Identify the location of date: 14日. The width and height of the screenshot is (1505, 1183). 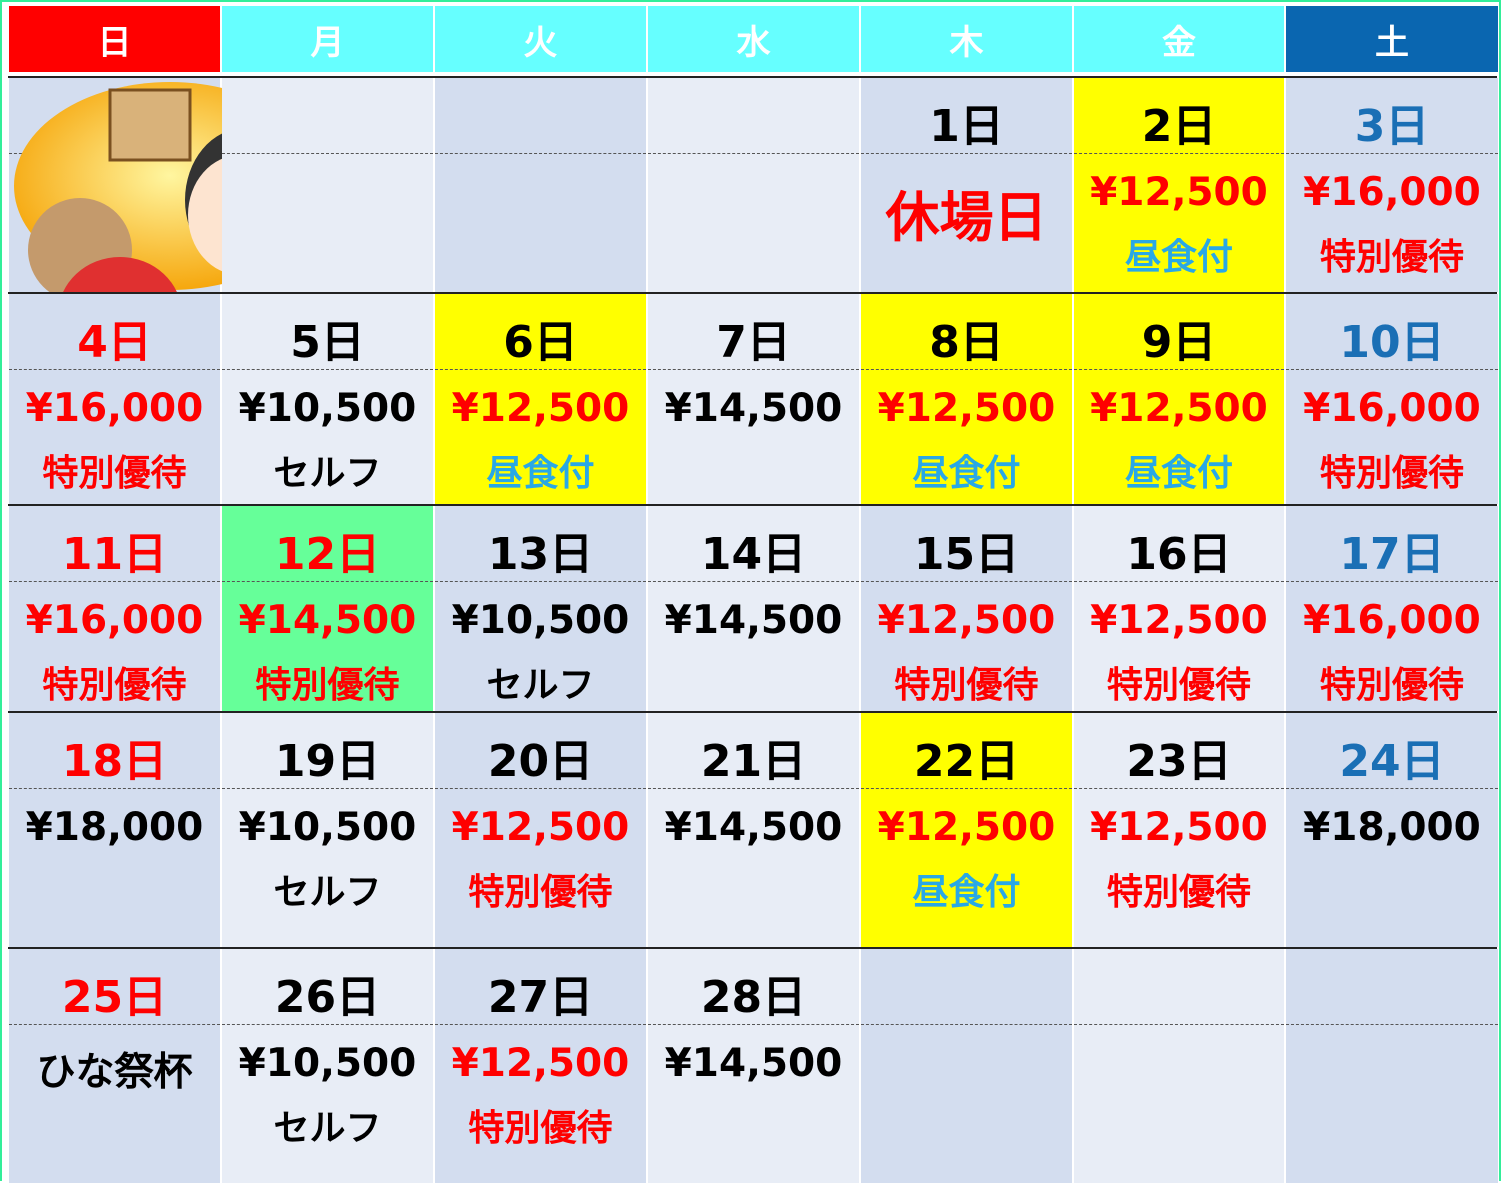
(753, 554).